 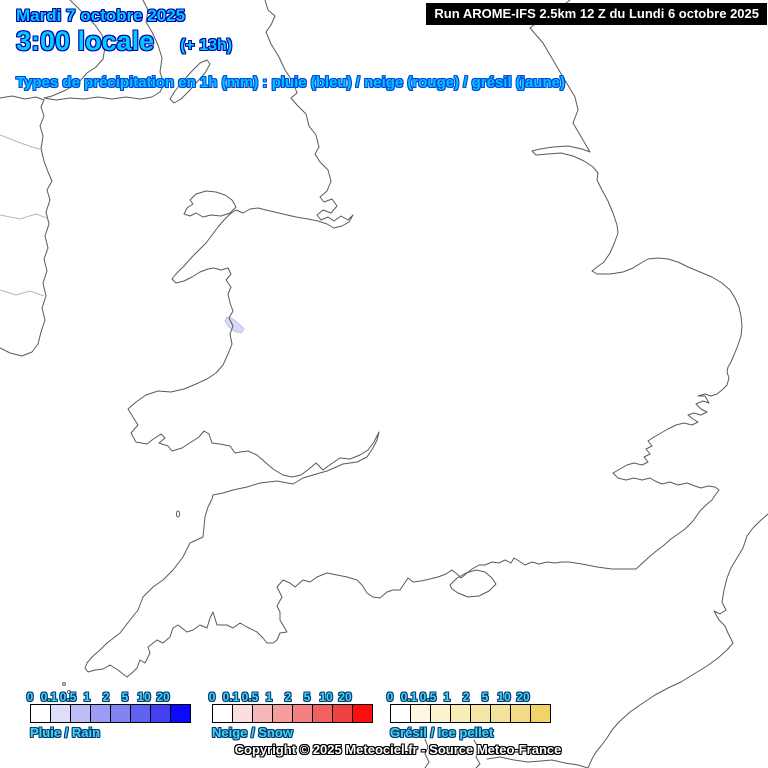 I want to click on legend-rain-swatches, so click(x=110, y=713).